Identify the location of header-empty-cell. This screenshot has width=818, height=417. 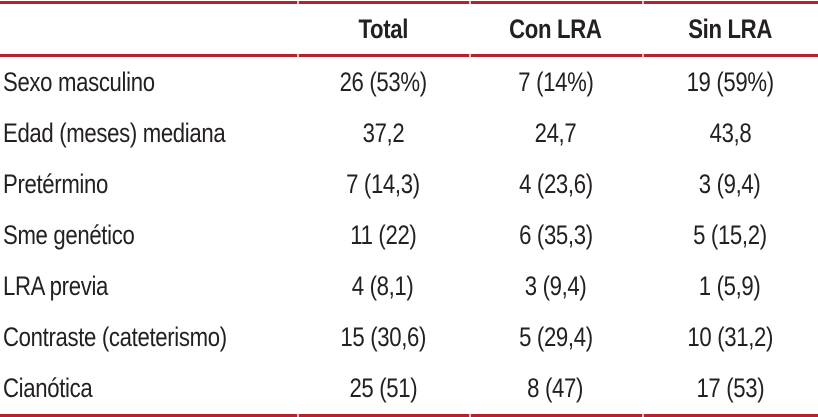
(148, 29).